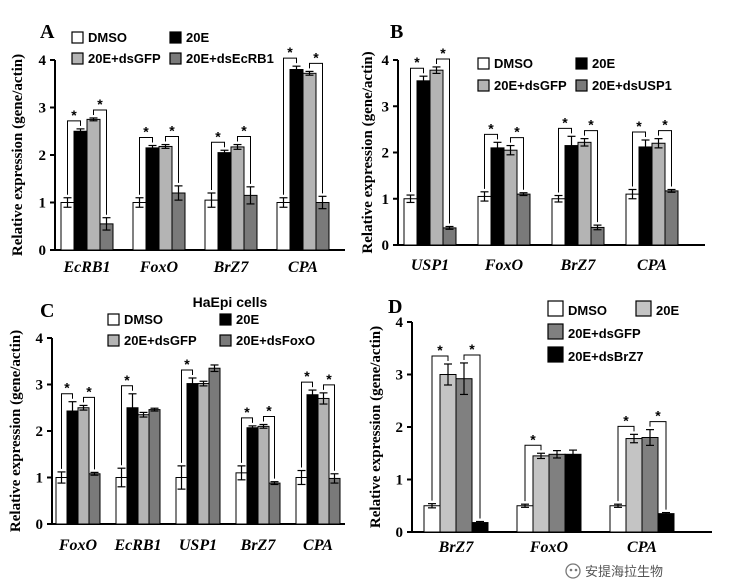 This screenshot has height=582, width=730. I want to click on y-tick-label: 3, so click(40, 386).